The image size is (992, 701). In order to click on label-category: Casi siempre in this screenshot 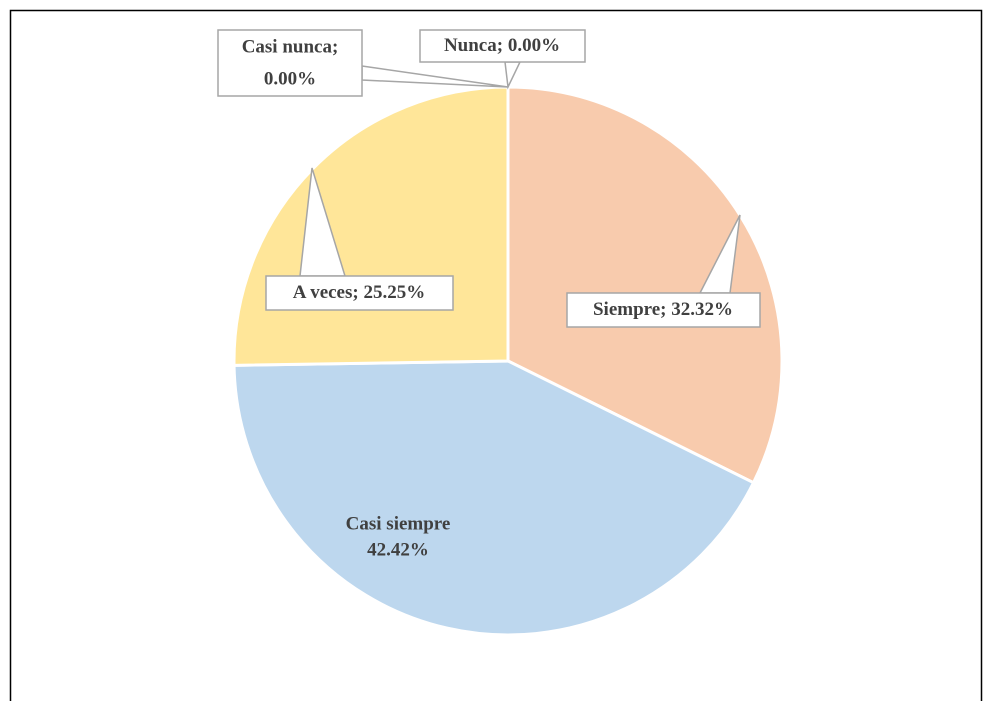, I will do `click(398, 523)`.